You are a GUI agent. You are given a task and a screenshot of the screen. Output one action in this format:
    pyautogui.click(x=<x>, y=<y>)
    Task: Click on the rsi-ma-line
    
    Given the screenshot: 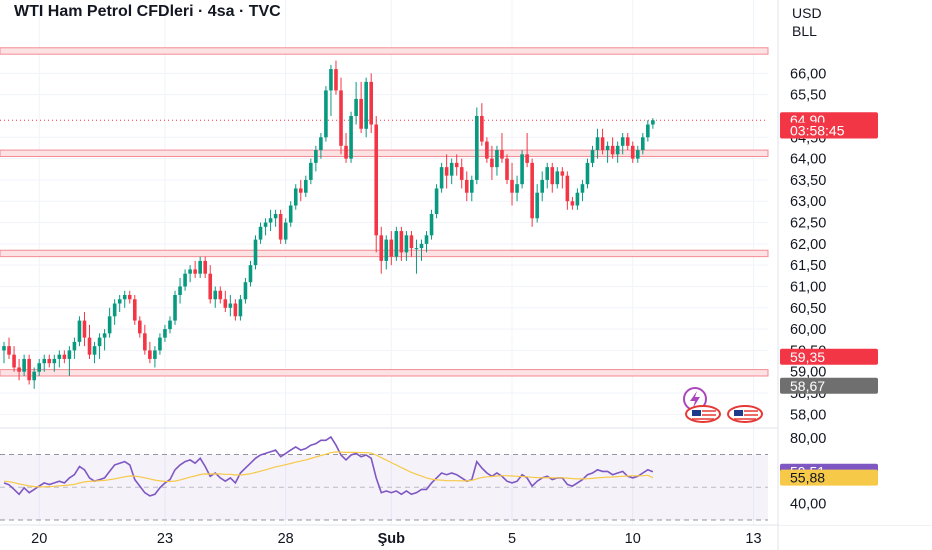 What is the action you would take?
    pyautogui.click(x=328, y=469)
    